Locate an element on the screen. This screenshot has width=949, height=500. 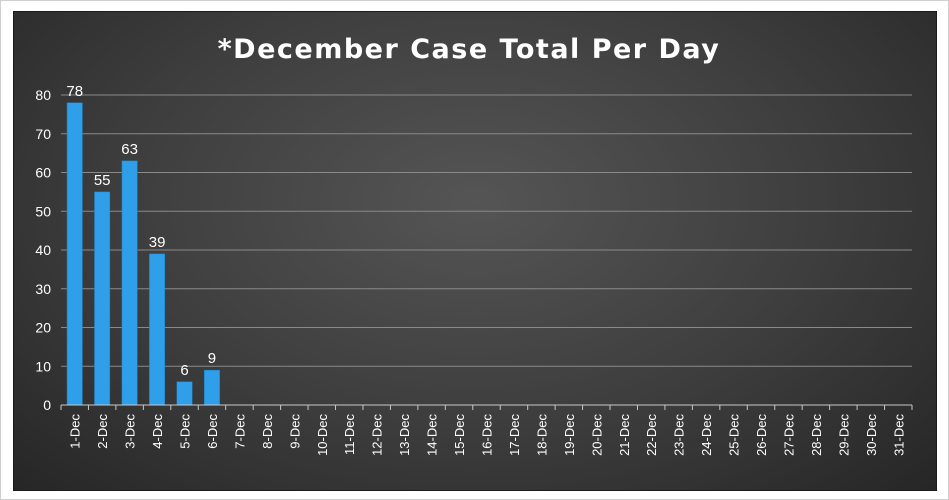
x-tick-label: 15-Dec is located at coordinates (459, 435).